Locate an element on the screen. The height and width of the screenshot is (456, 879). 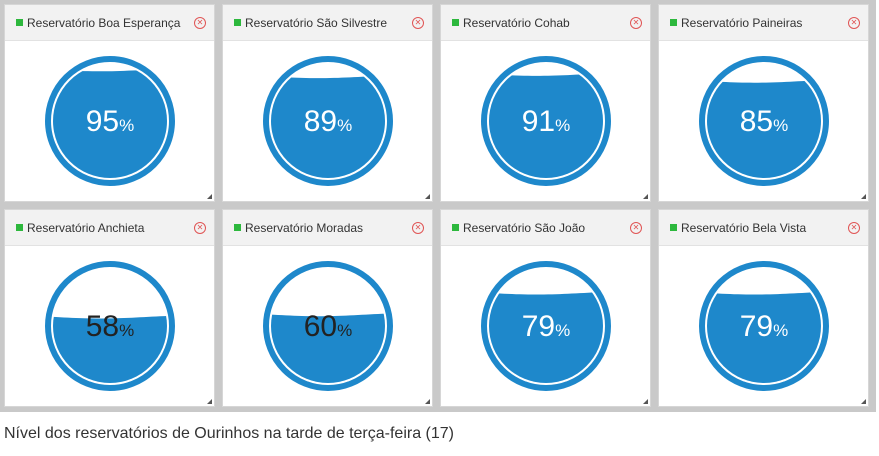
gauge-value: 58% is located at coordinates (109, 326).